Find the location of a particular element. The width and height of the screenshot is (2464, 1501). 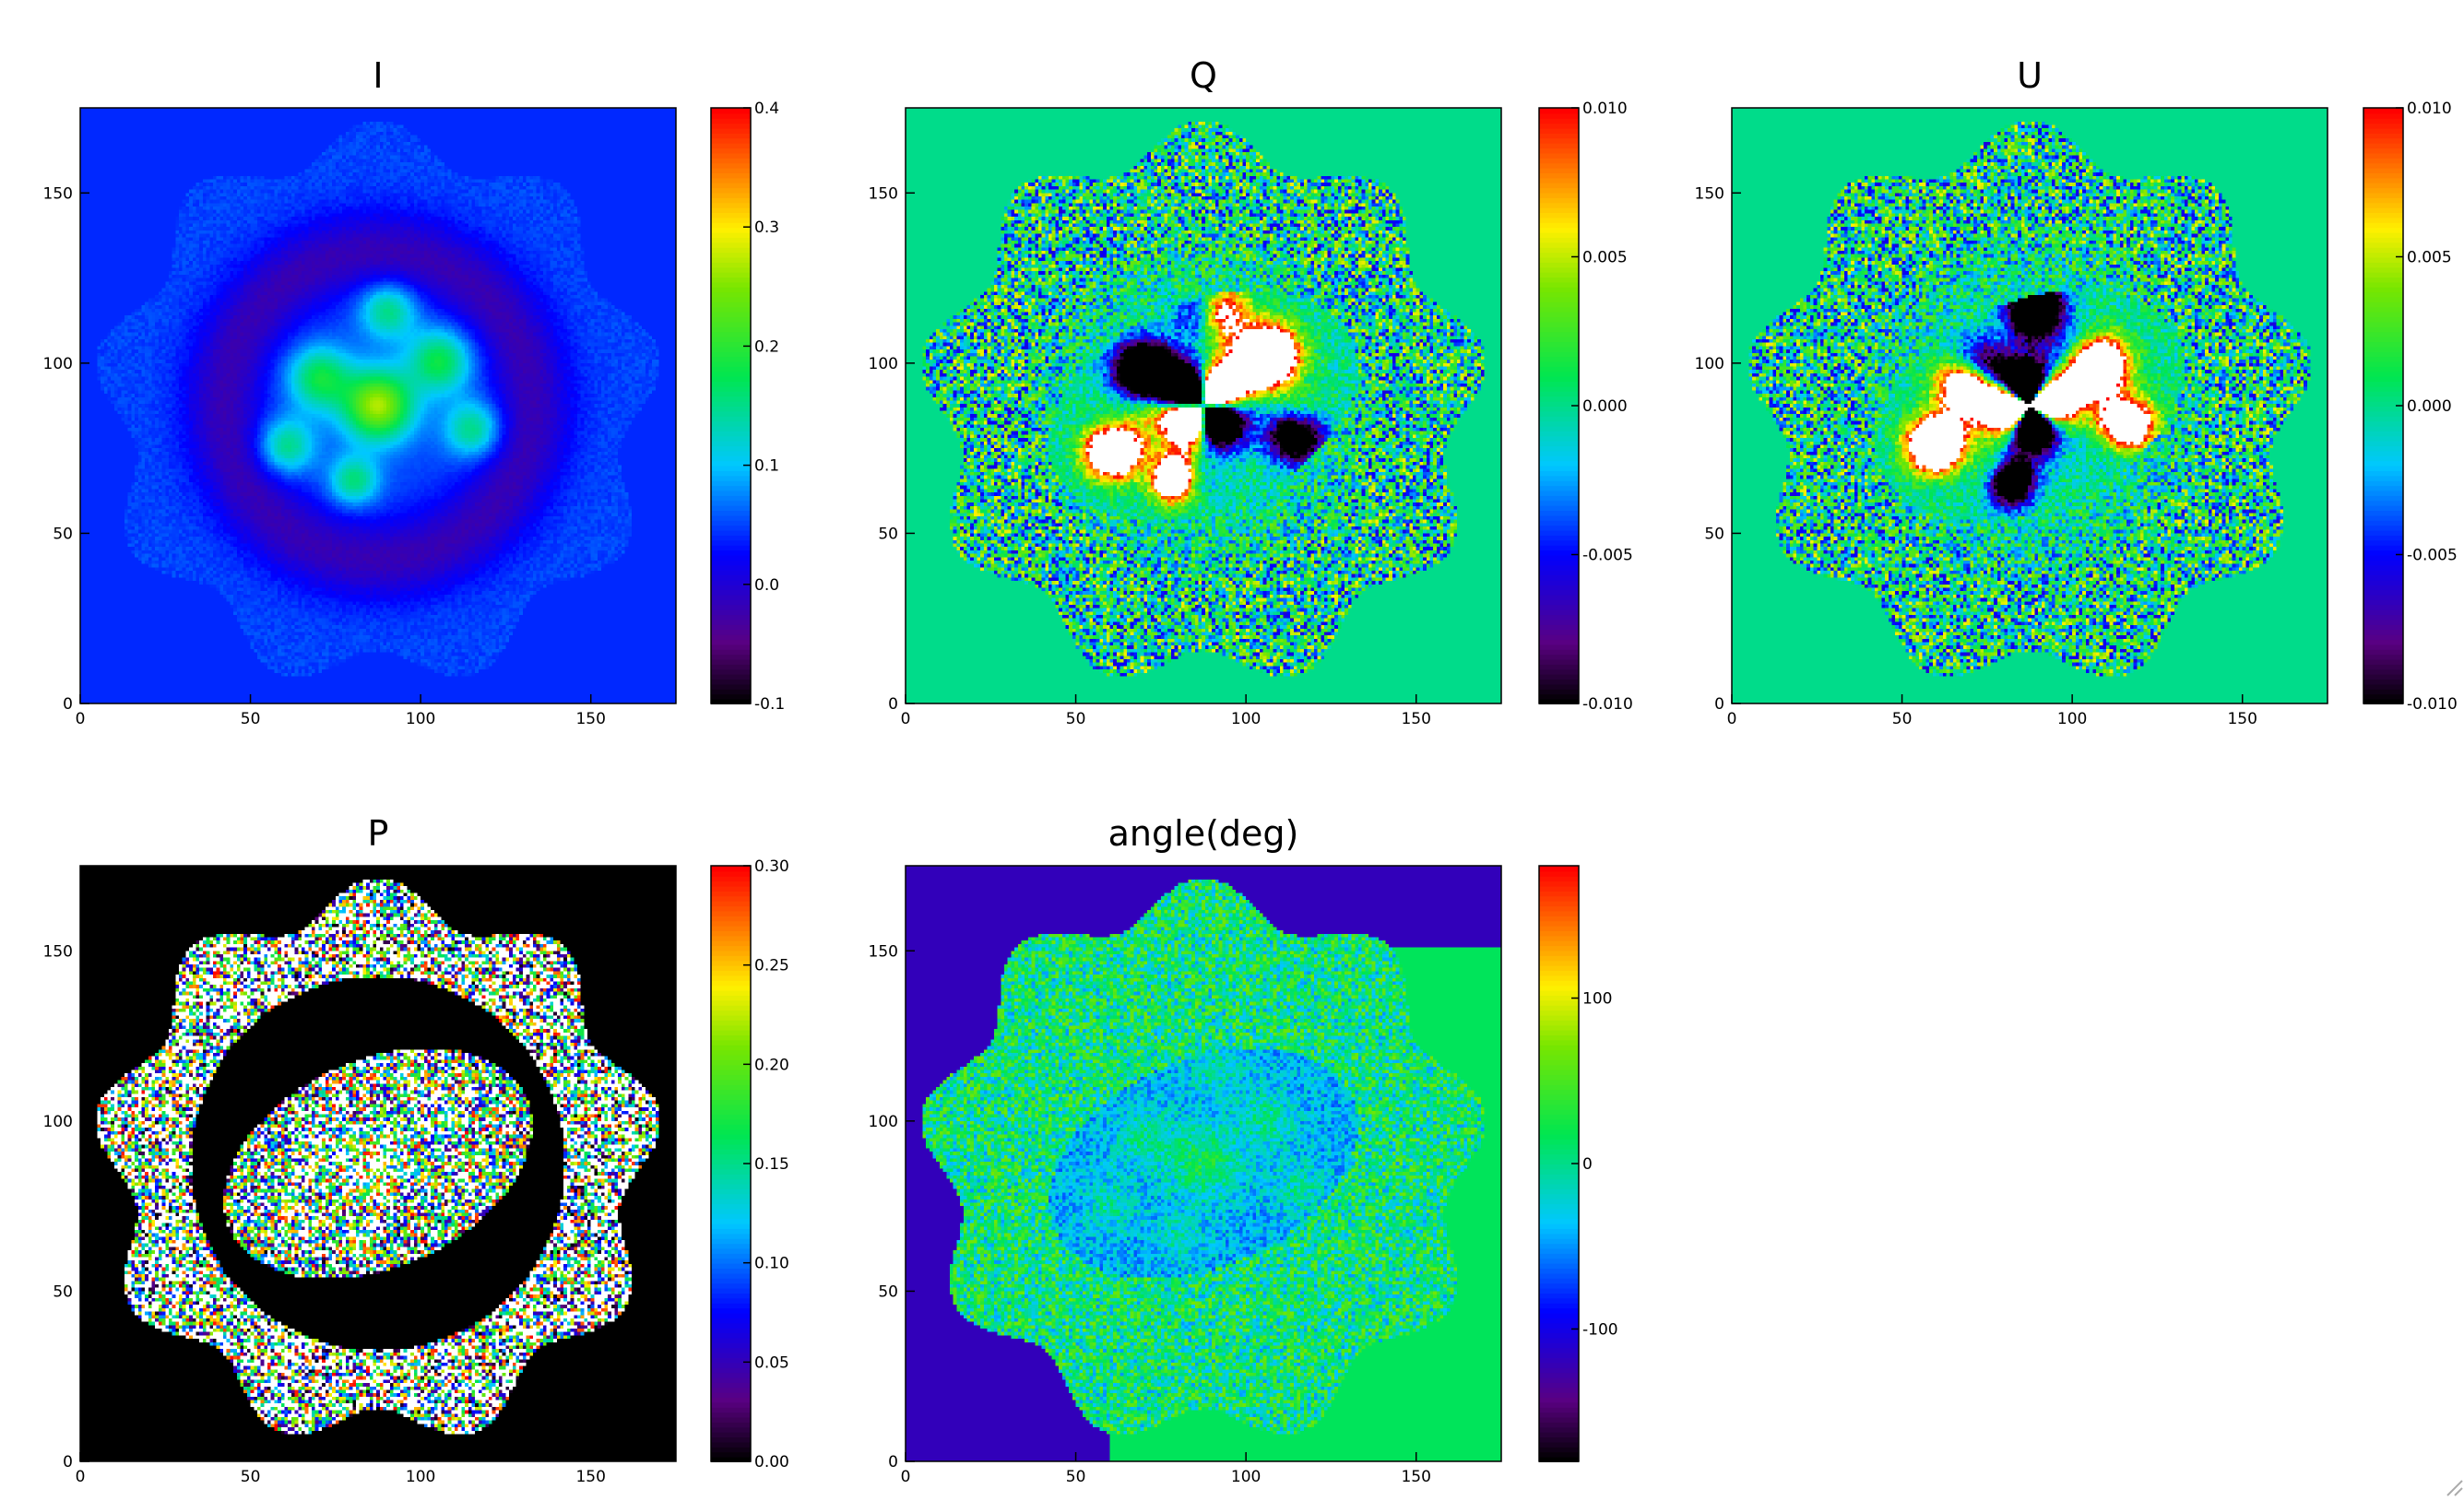

colorbar-frame is located at coordinates (731, 405).